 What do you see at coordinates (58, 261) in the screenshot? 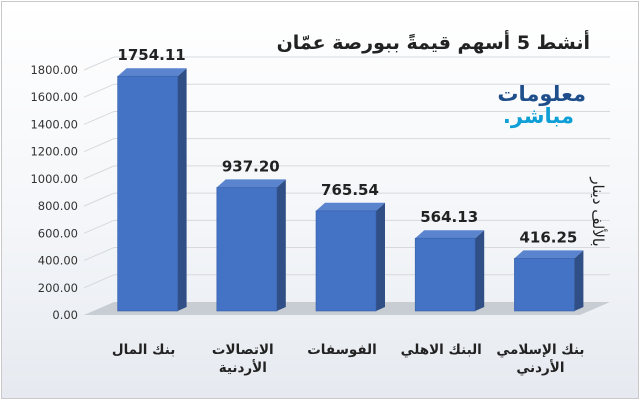
I see `y-tick-label: 400.00` at bounding box center [58, 261].